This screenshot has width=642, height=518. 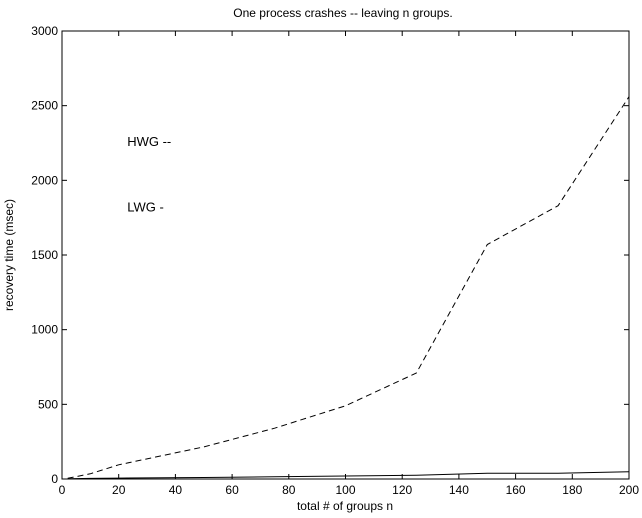 What do you see at coordinates (119, 490) in the screenshot?
I see `x-tick-label: 20` at bounding box center [119, 490].